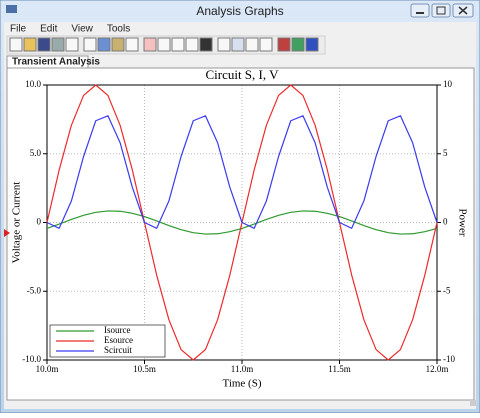 This screenshot has height=418, width=480. What do you see at coordinates (242, 222) in the screenshot?
I see `series-line` at bounding box center [242, 222].